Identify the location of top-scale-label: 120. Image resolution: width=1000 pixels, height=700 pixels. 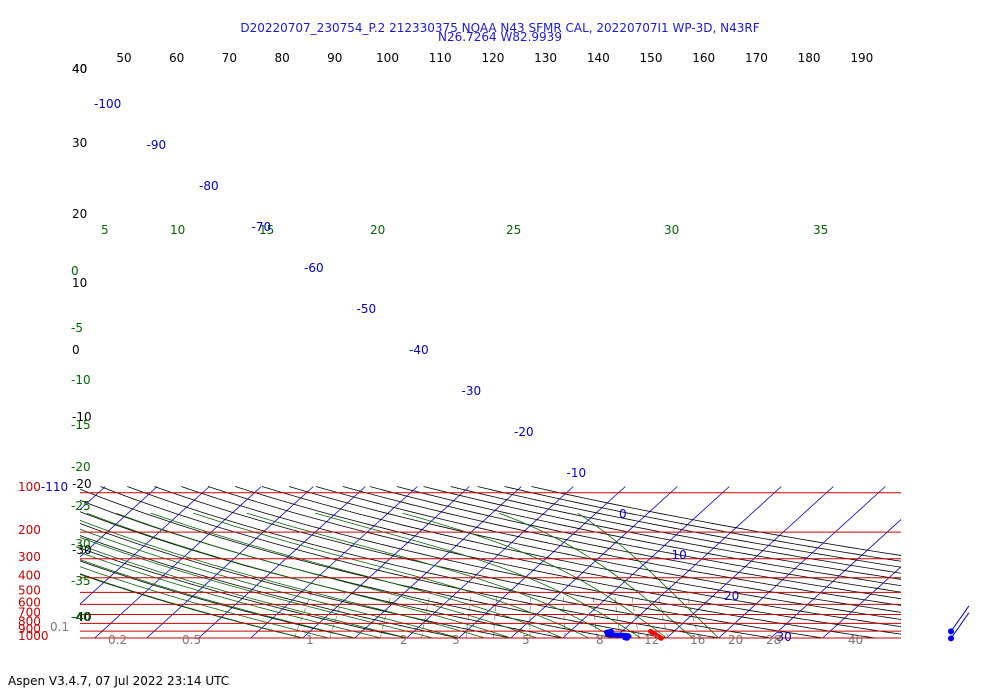
(492, 58).